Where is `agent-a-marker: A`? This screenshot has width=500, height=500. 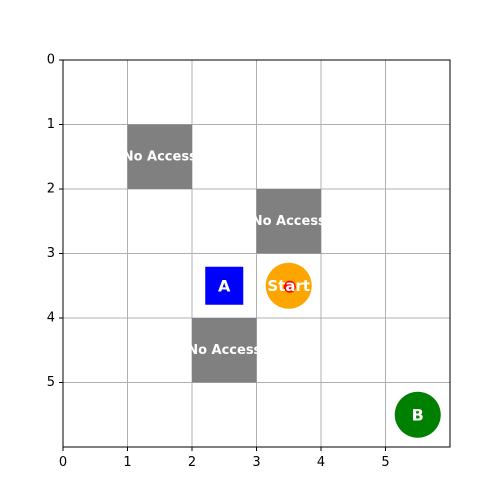 agent-a-marker: A is located at coordinates (224, 285).